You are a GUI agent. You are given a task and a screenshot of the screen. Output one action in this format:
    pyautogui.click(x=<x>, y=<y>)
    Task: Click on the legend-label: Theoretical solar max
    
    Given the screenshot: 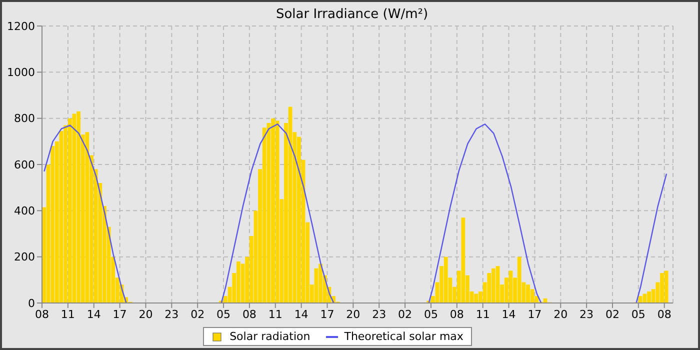 What is the action you would take?
    pyautogui.click(x=403, y=336)
    